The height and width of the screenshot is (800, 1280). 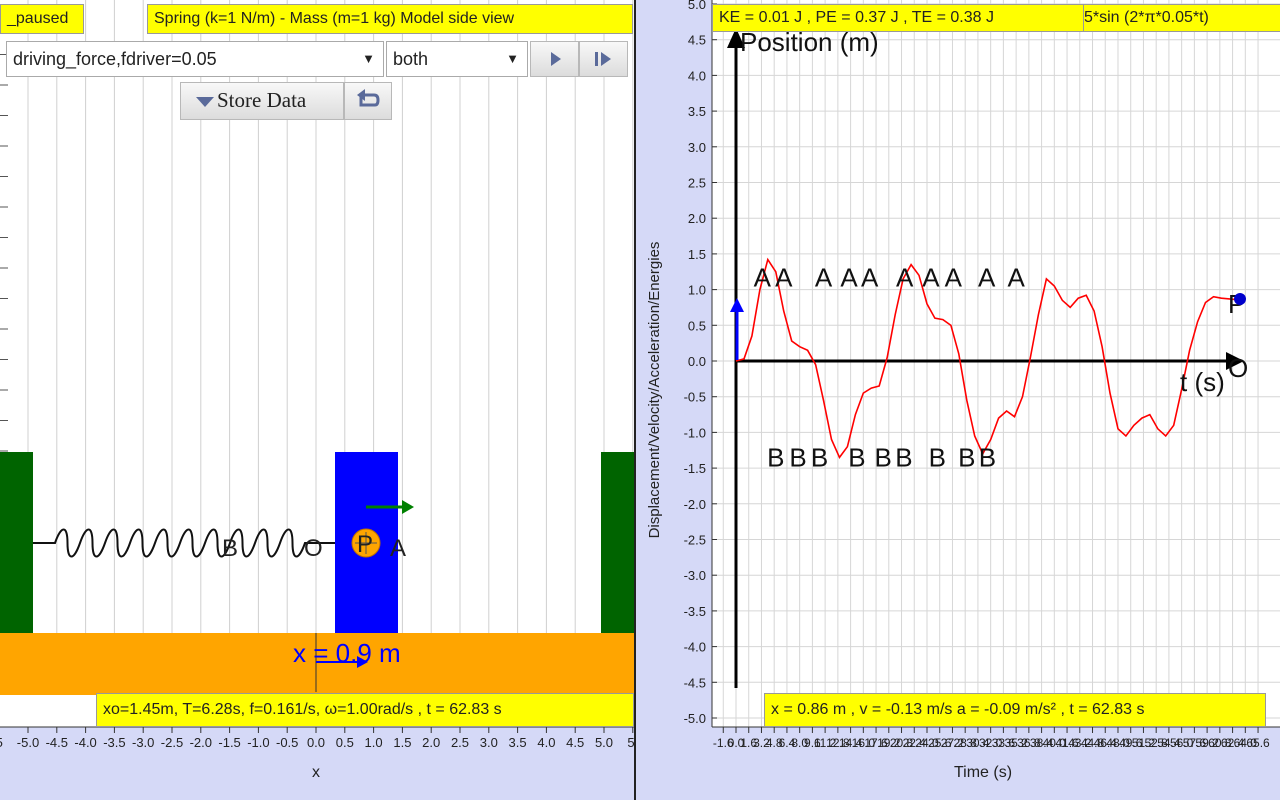 I want to click on step-icon, so click(x=603, y=59).